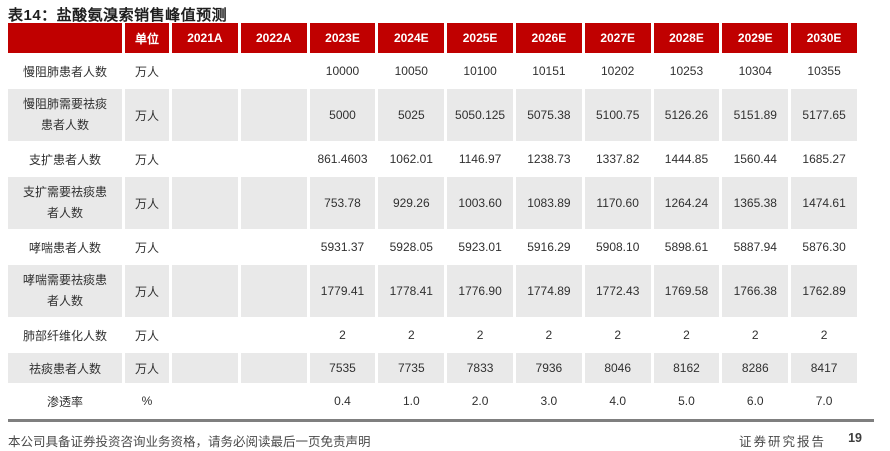 The image size is (890, 451). What do you see at coordinates (411, 368) in the screenshot?
I see `value-cell: 7735` at bounding box center [411, 368].